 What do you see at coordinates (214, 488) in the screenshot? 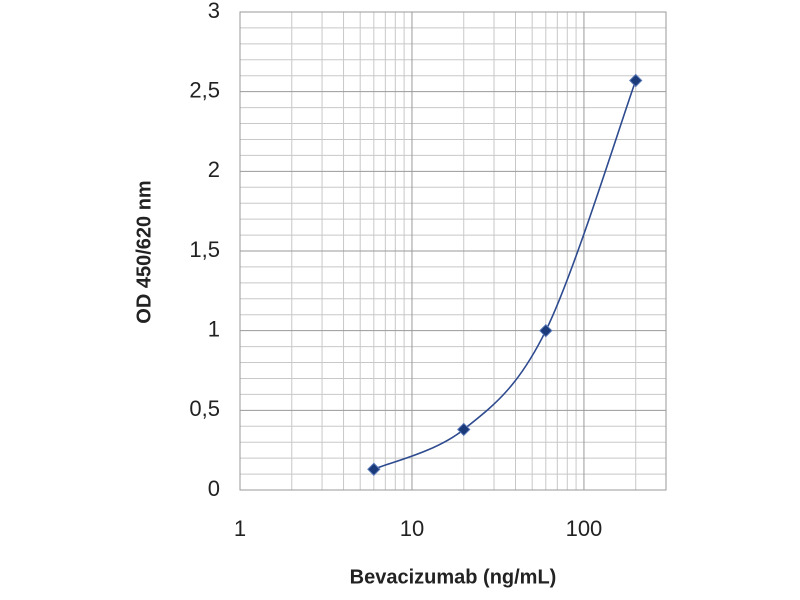
I see `y-tick-label: 0` at bounding box center [214, 488].